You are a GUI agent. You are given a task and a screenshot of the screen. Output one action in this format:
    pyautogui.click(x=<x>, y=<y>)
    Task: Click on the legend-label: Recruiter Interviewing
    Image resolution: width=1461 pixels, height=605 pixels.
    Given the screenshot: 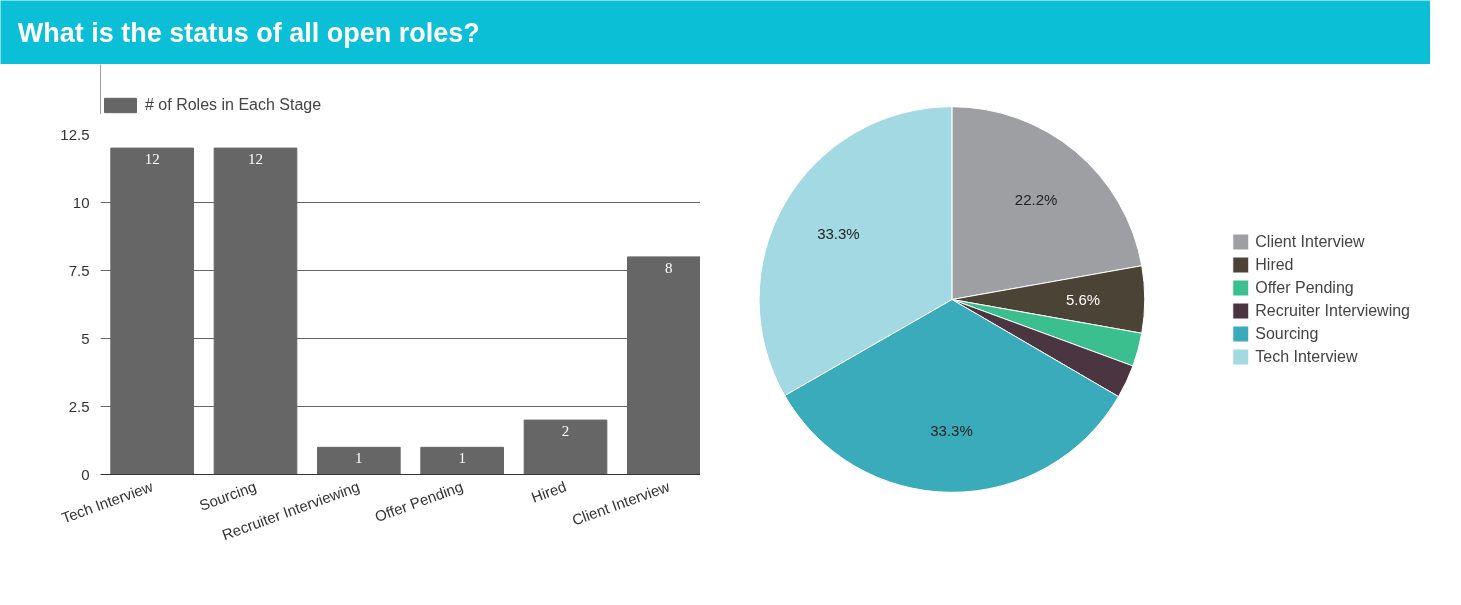 What is the action you would take?
    pyautogui.click(x=1332, y=310)
    